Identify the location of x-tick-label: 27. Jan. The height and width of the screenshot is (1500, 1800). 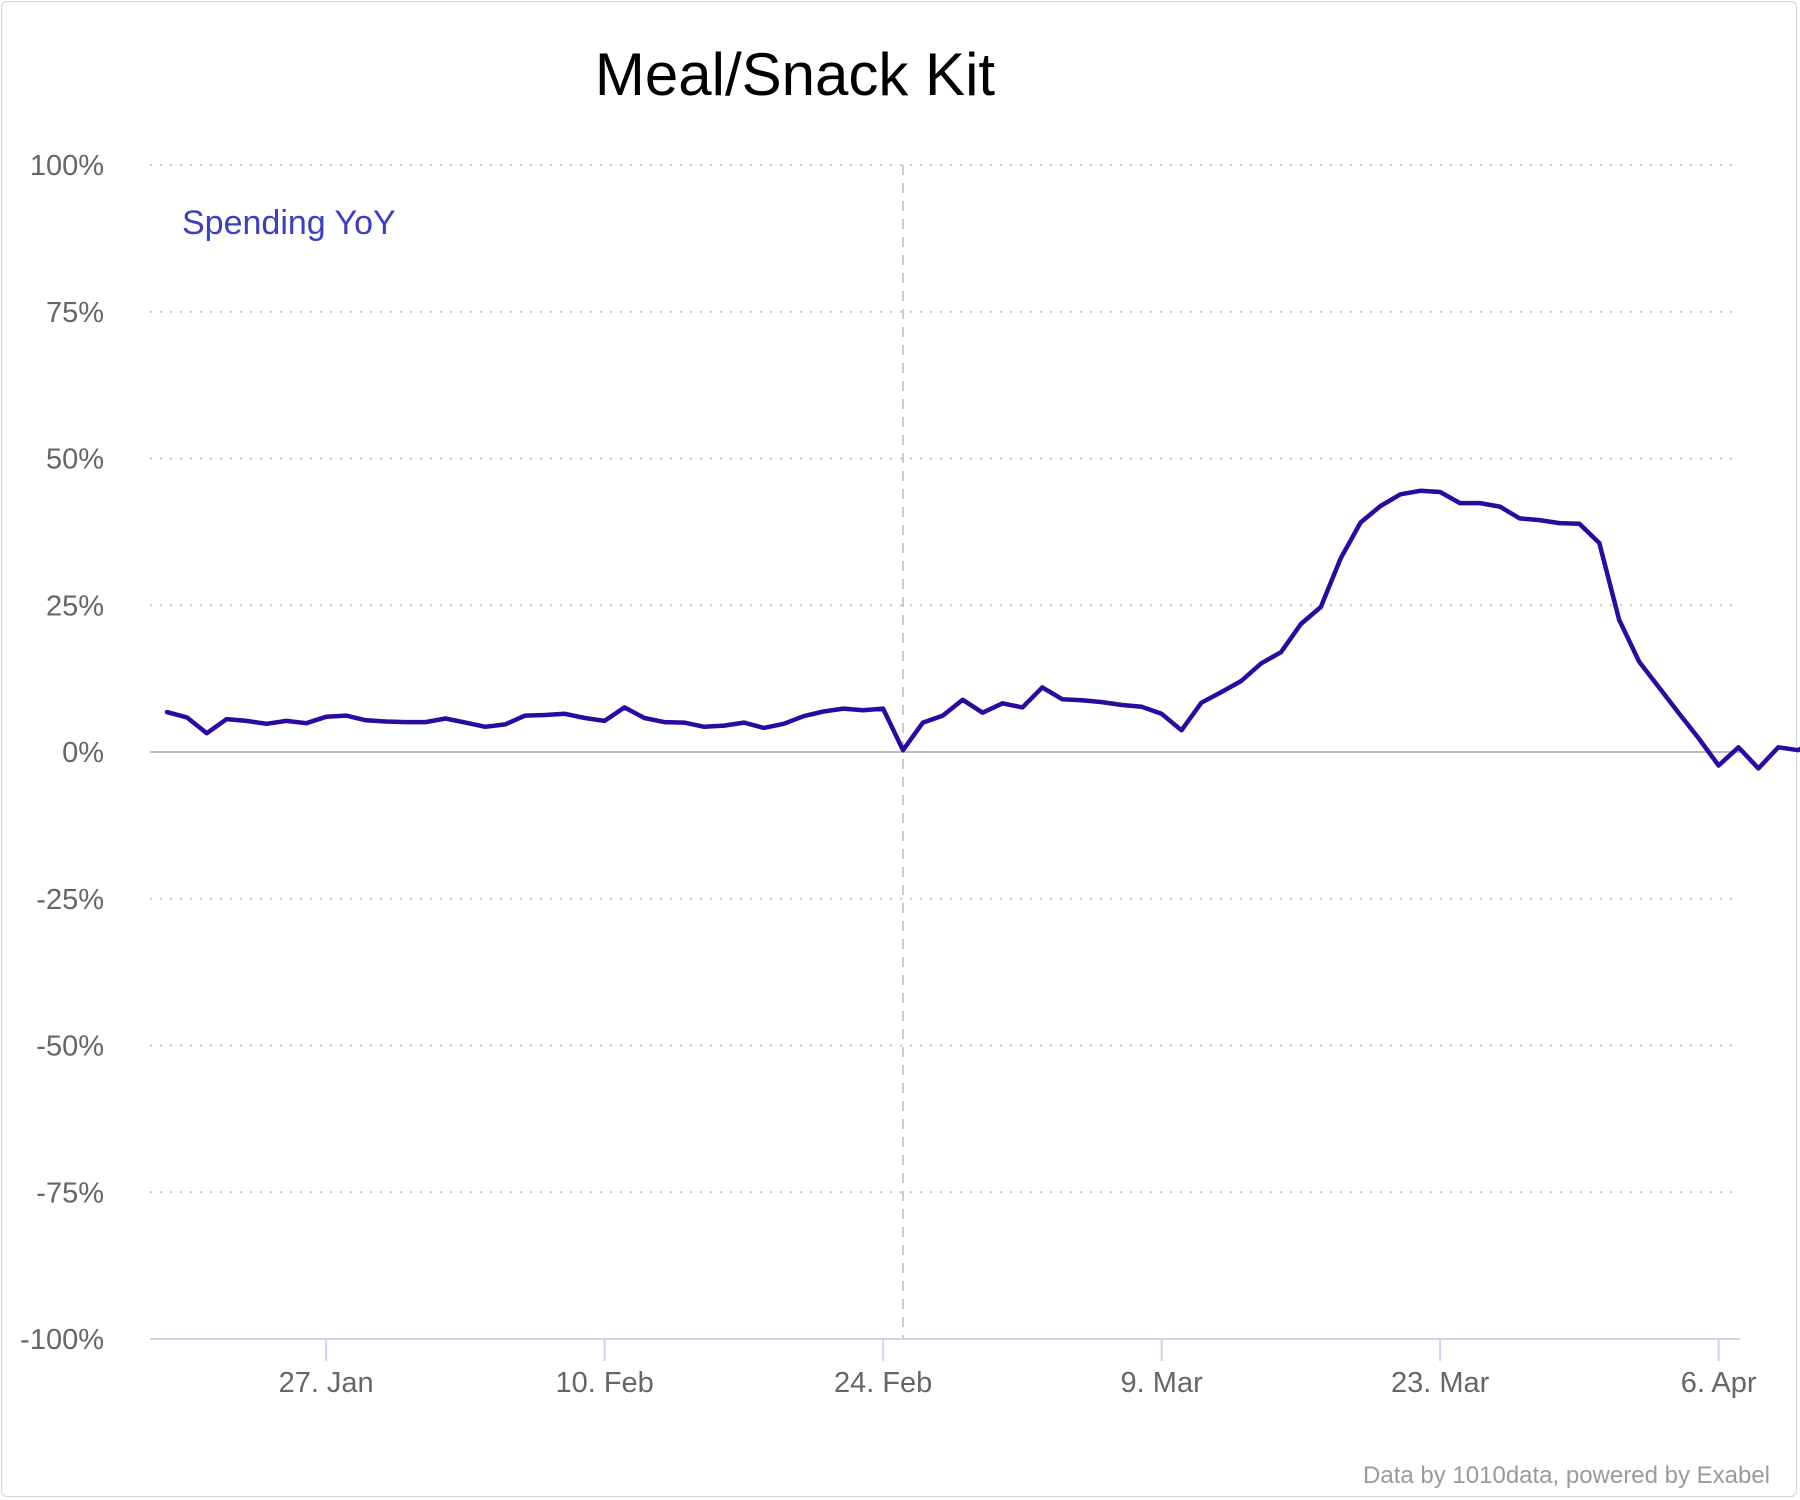
(326, 1383).